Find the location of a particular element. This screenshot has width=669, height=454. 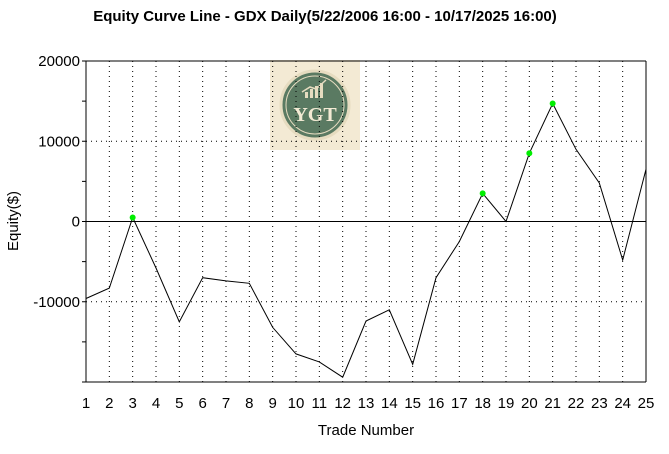

x-tick-label: 19 is located at coordinates (506, 403).